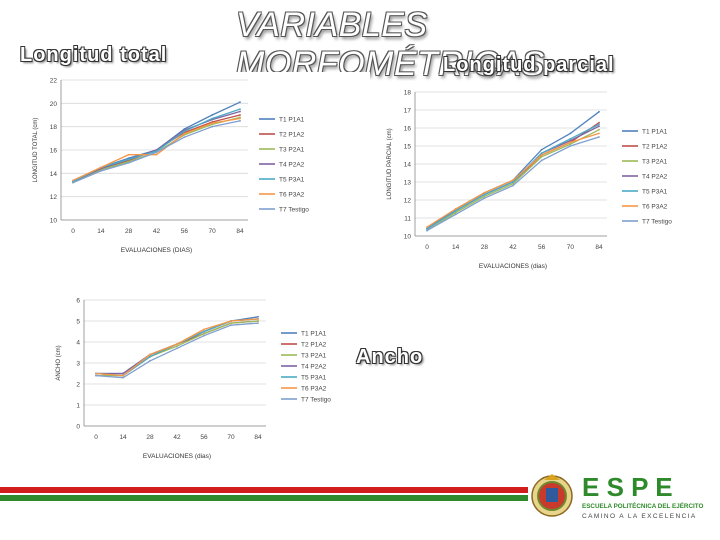  What do you see at coordinates (292, 165) in the screenshot?
I see `total-legend-label: T4 P2A2` at bounding box center [292, 165].